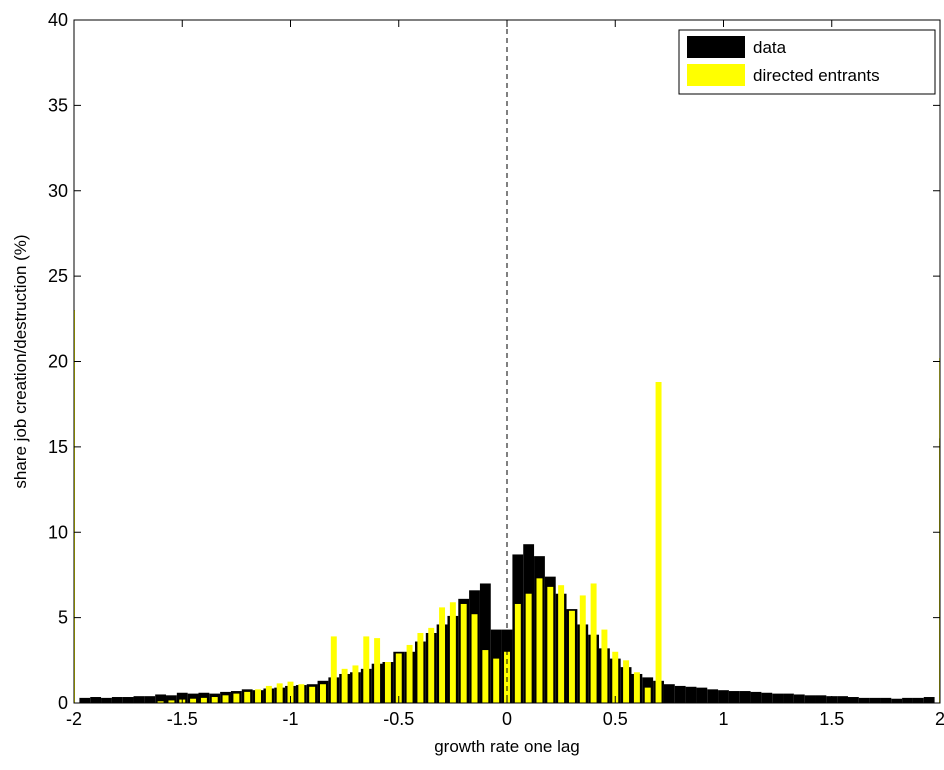 Image resolution: width=944 pixels, height=770 pixels. Describe the element at coordinates (831, 719) in the screenshot. I see `x-tick-label: 1.5` at that location.